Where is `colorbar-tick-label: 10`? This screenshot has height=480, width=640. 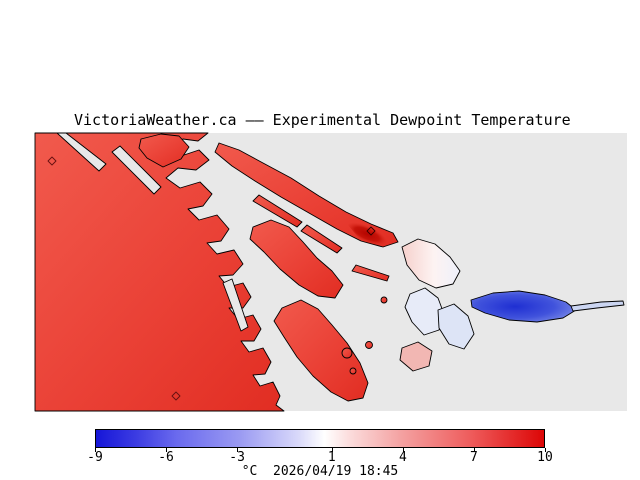 colorbar-tick-label: 10 is located at coordinates (545, 457).